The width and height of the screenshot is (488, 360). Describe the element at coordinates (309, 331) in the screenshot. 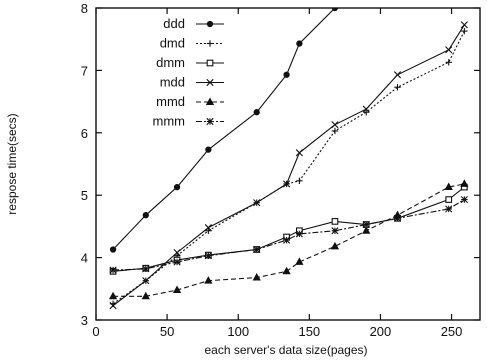

I see `x-tick-label: 150` at that location.